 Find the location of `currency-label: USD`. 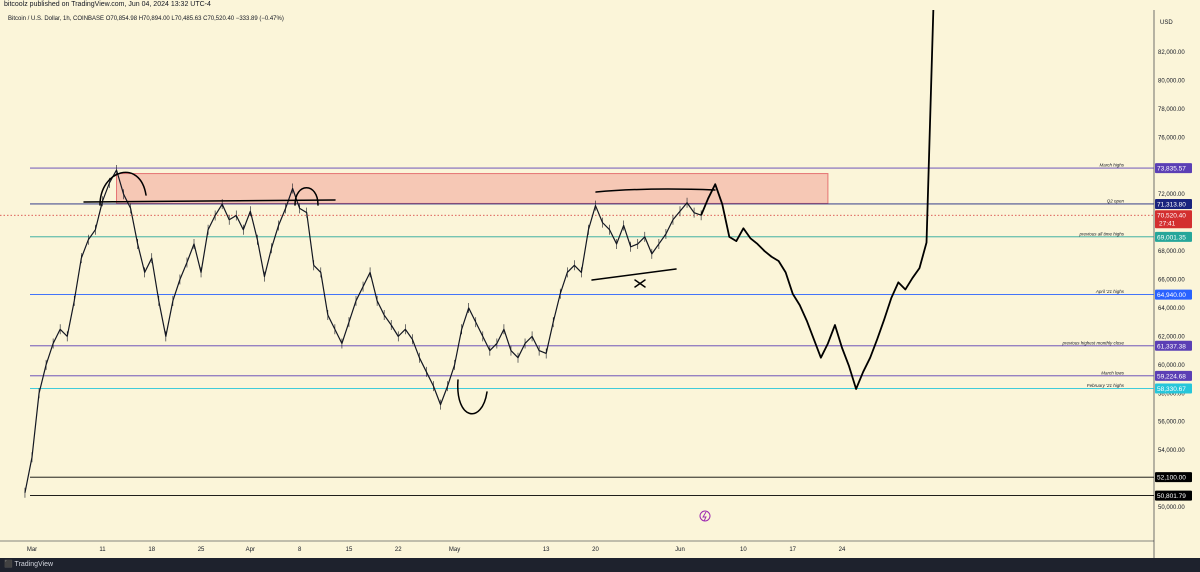

currency-label: USD is located at coordinates (1166, 23).